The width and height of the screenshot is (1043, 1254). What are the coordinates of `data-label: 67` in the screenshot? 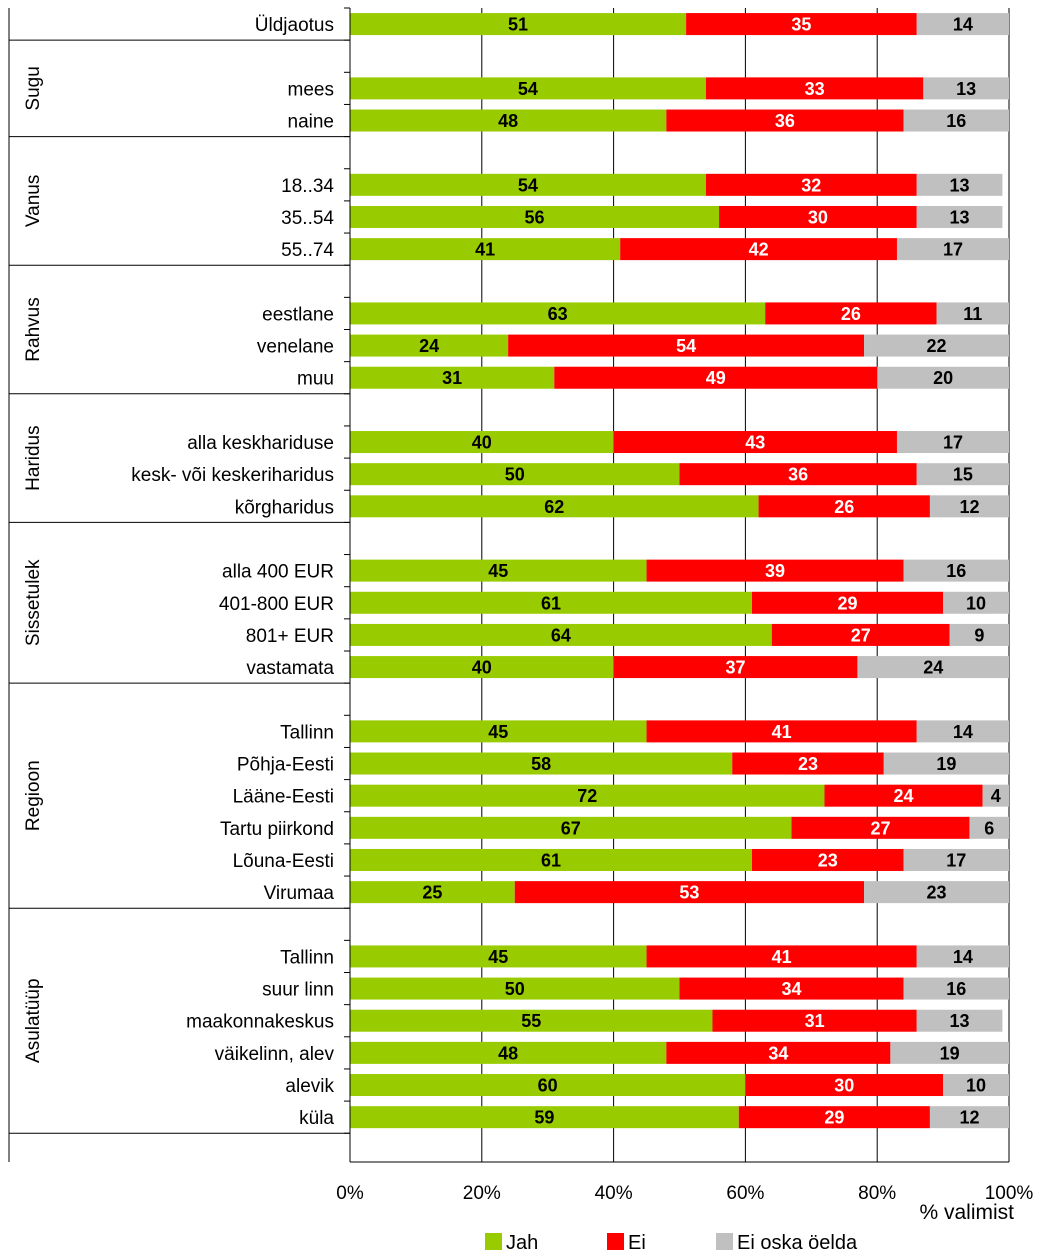 It's located at (571, 828).